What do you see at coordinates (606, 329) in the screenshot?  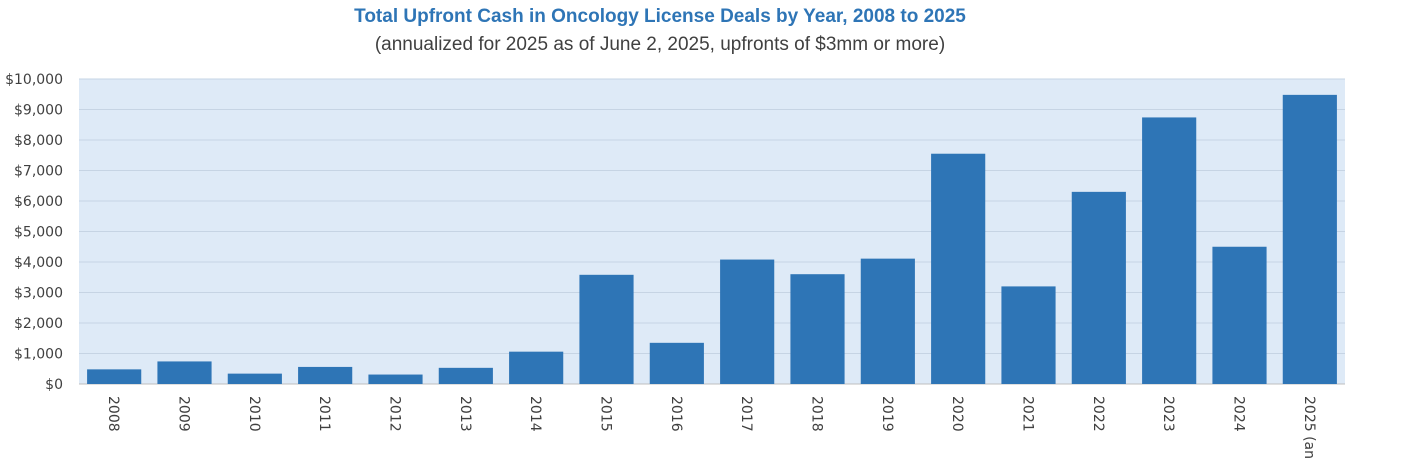 I see `bar-2015` at bounding box center [606, 329].